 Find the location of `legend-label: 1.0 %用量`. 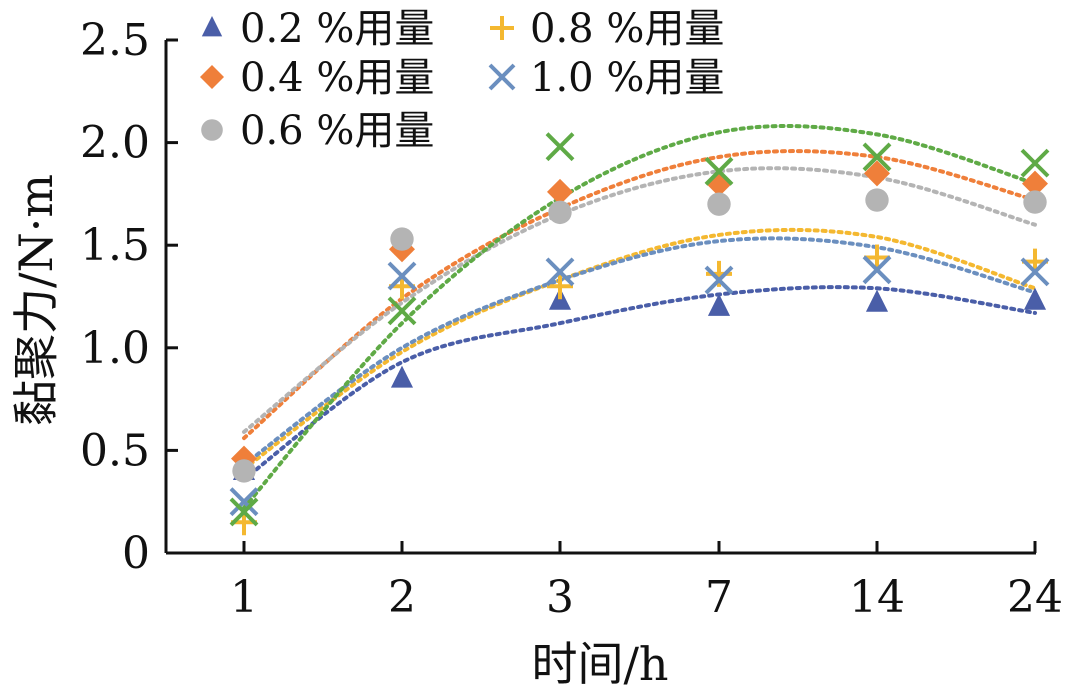

legend-label: 1.0 %用量 is located at coordinates (627, 78).